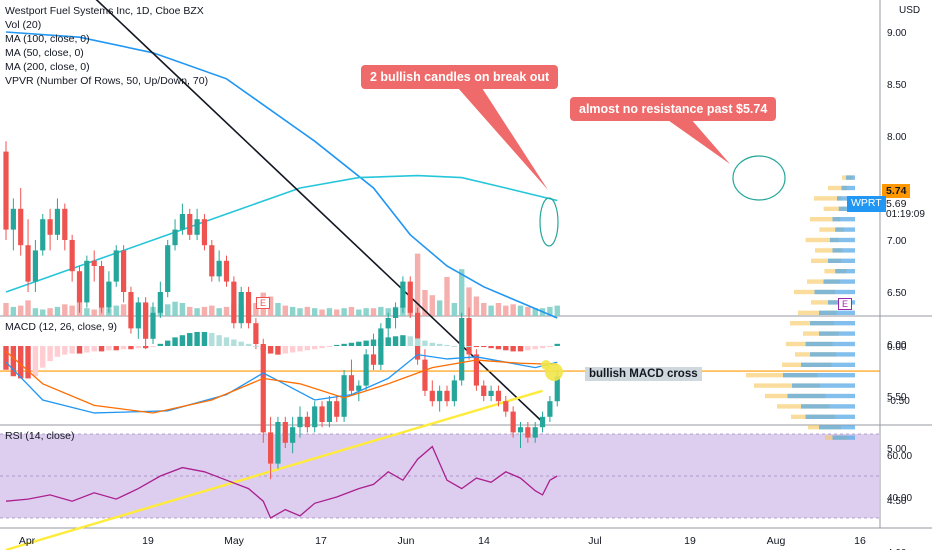  I want to click on legend-ma200: MA (200, close, 0), so click(47, 67).